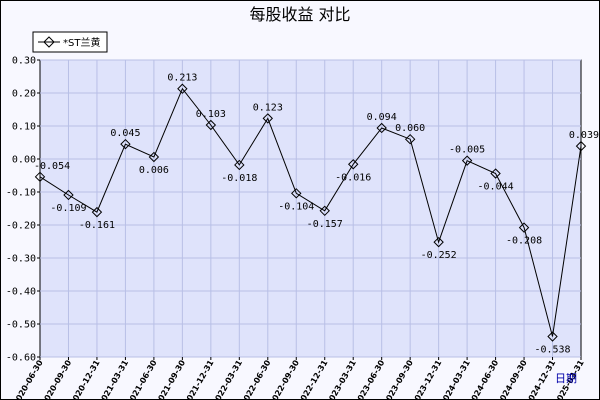 The width and height of the screenshot is (600, 400). I want to click on legend: *ST兰黄, so click(70, 42).